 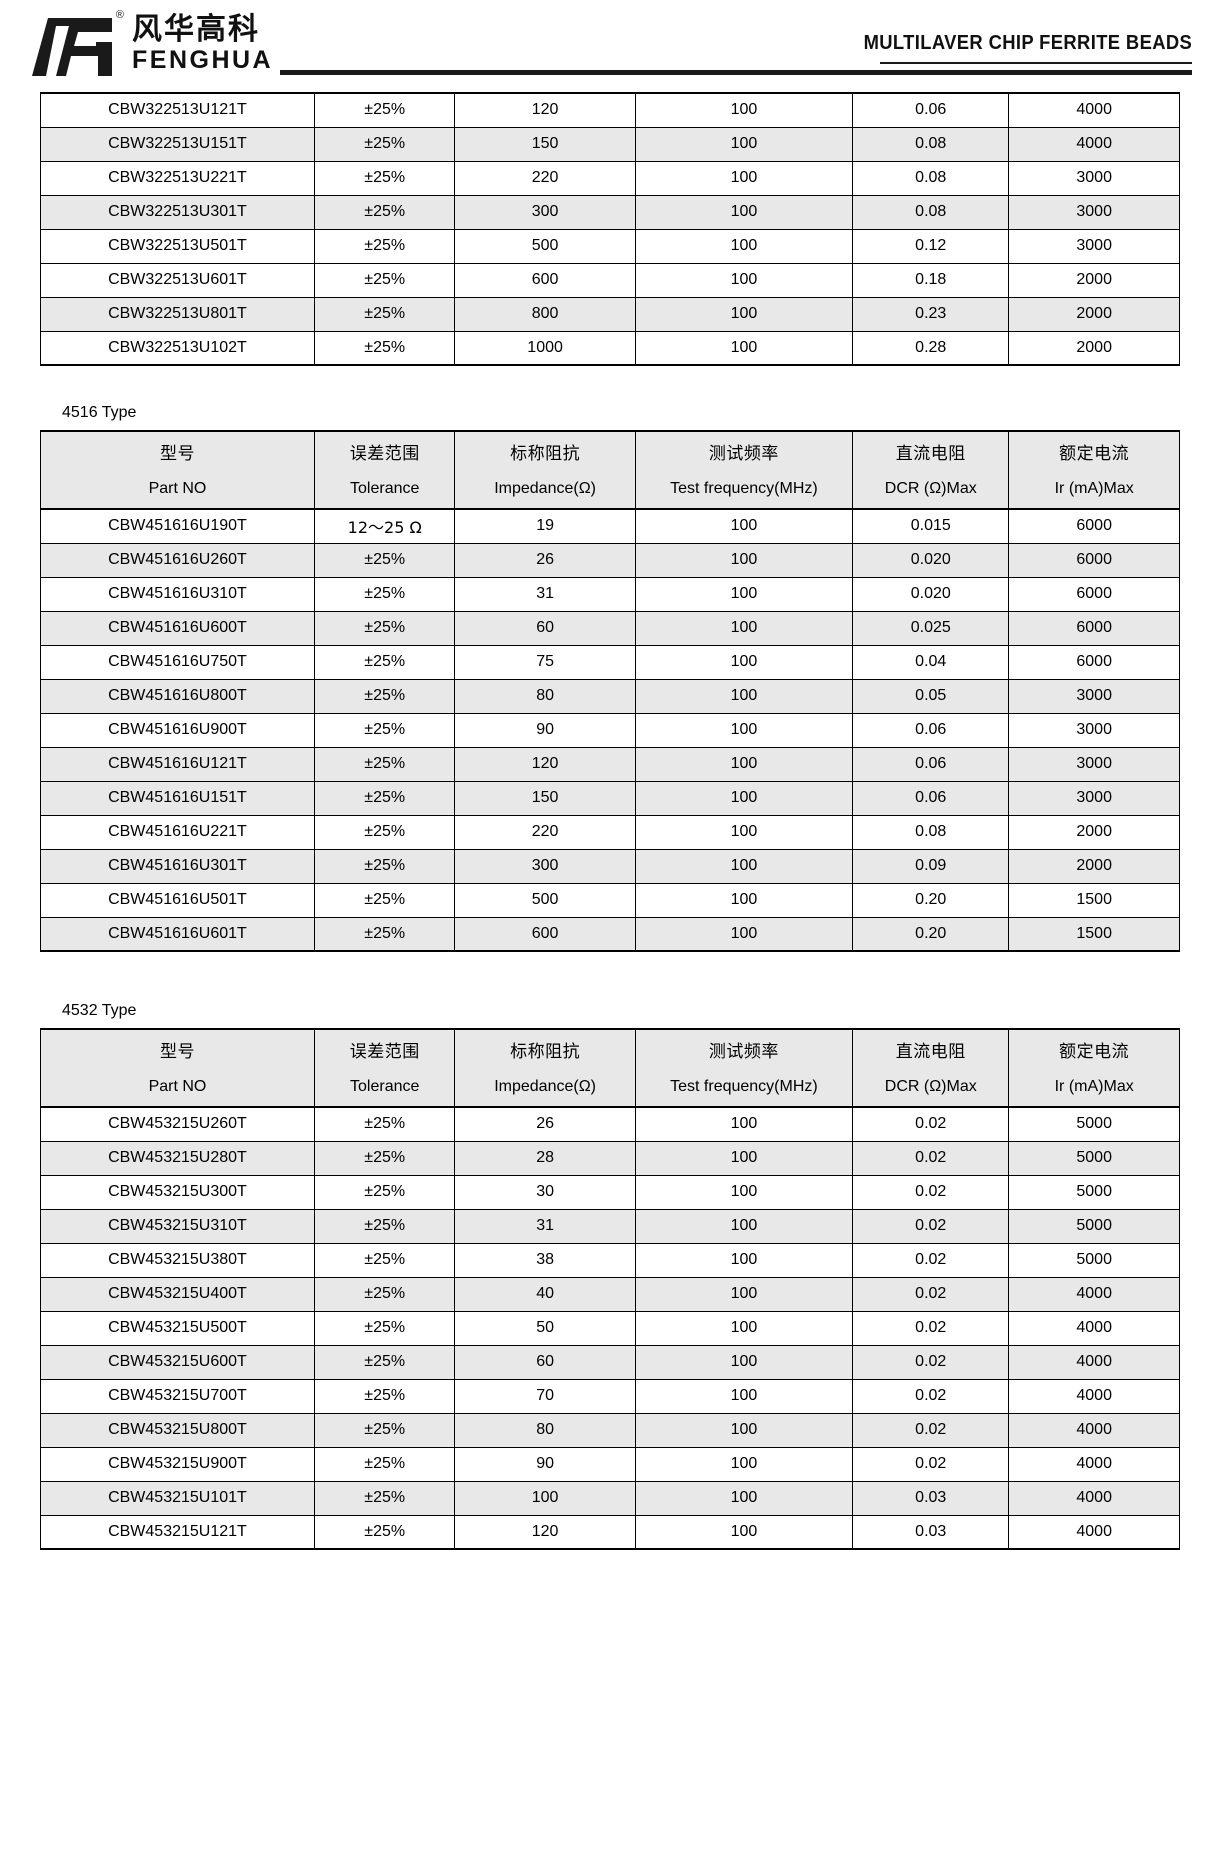 I want to click on cell-part: CBW451616U900T, so click(x=177, y=730).